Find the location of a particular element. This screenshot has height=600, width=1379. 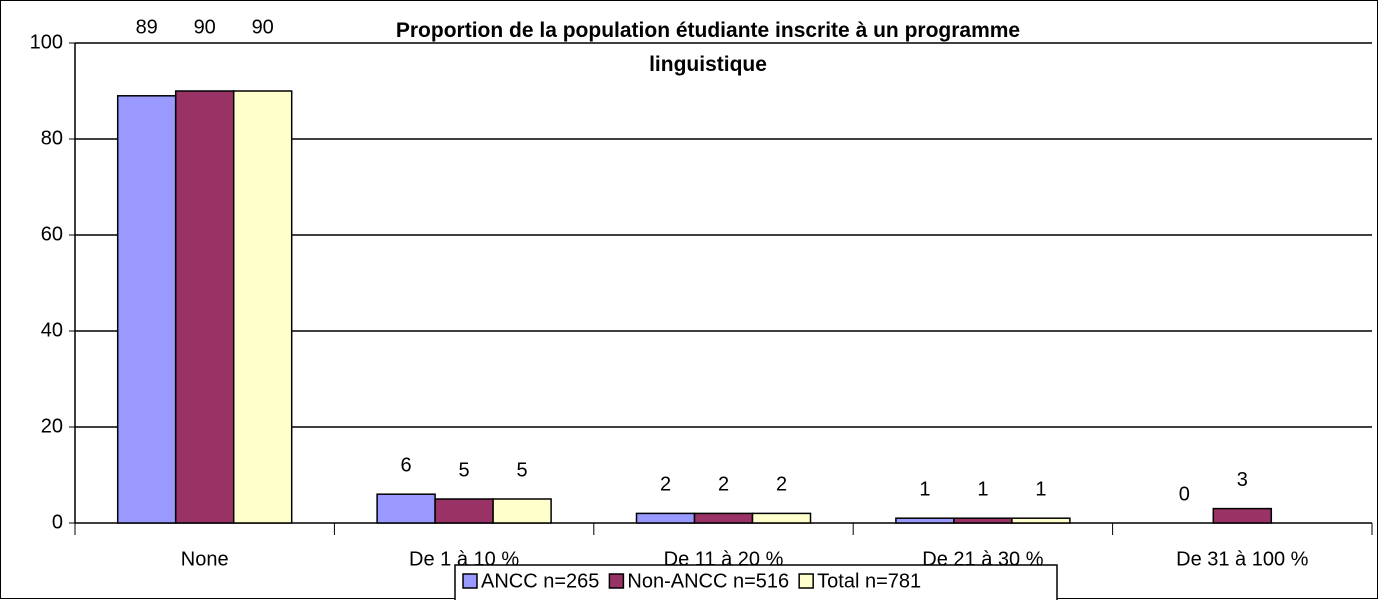

legend: ANCC n=265 Non-ANCC n=516 Total n=781 is located at coordinates (756, 582).